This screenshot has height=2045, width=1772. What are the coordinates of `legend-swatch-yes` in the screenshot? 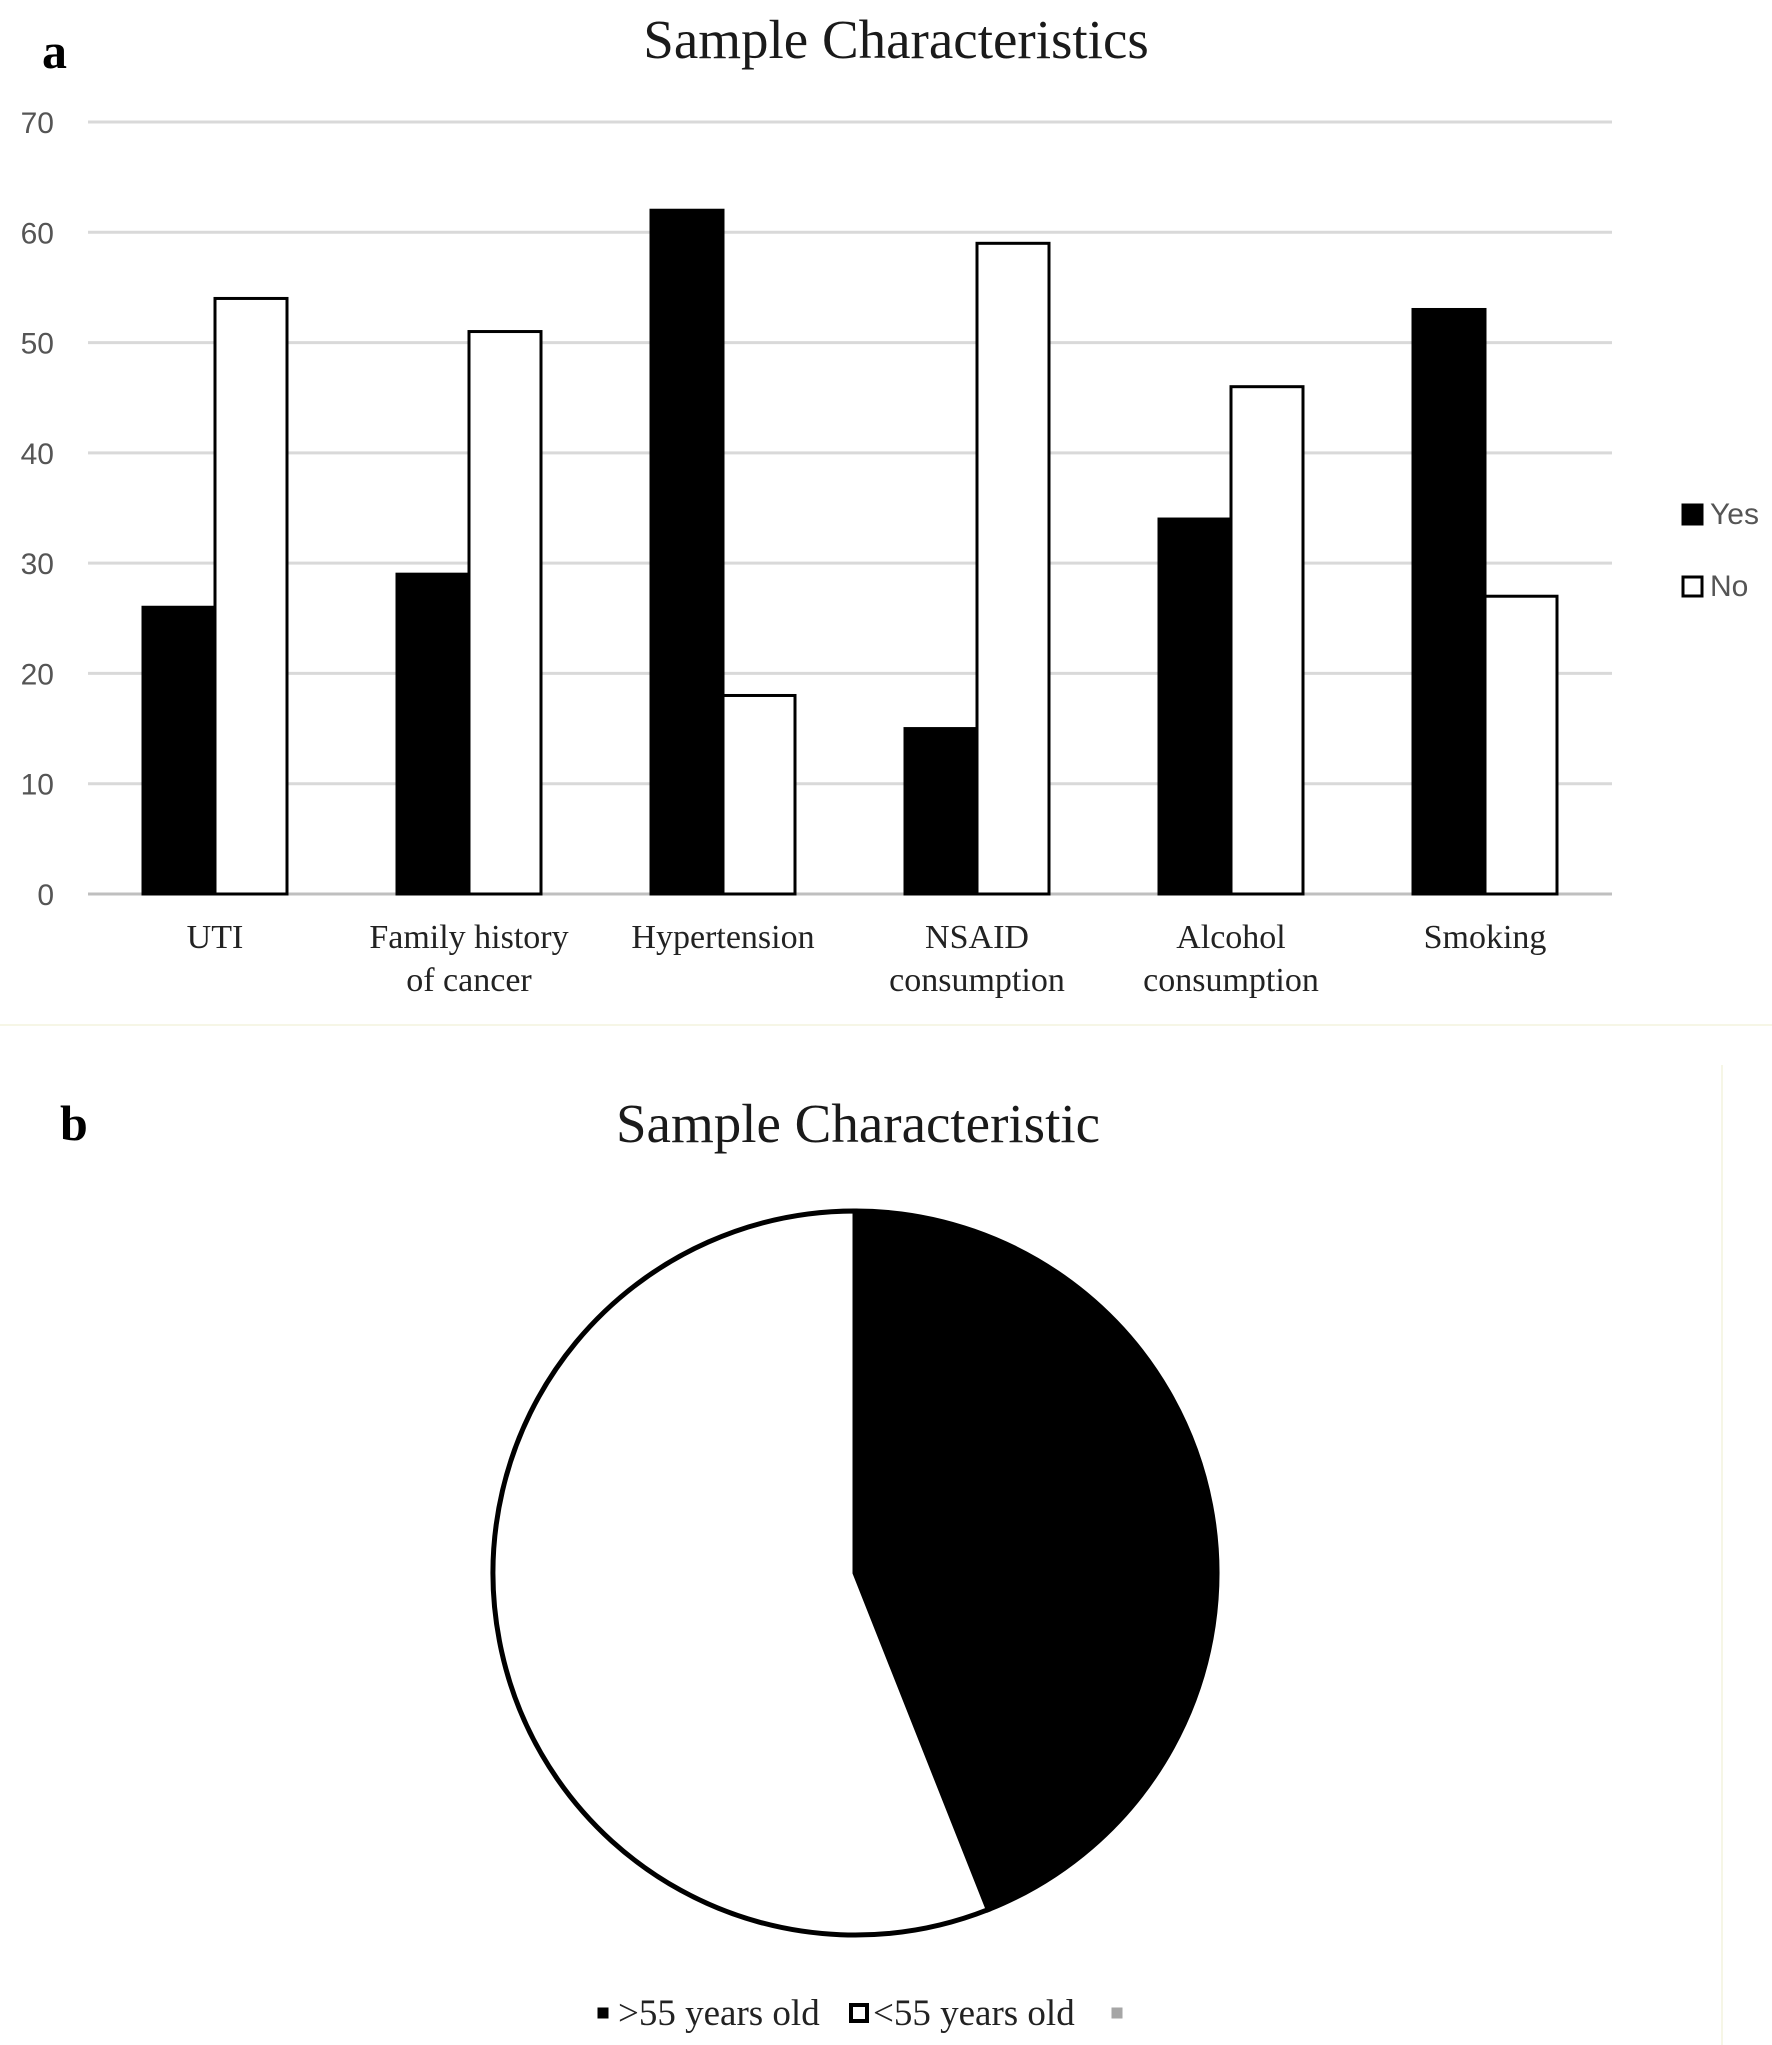 It's located at (1692, 514).